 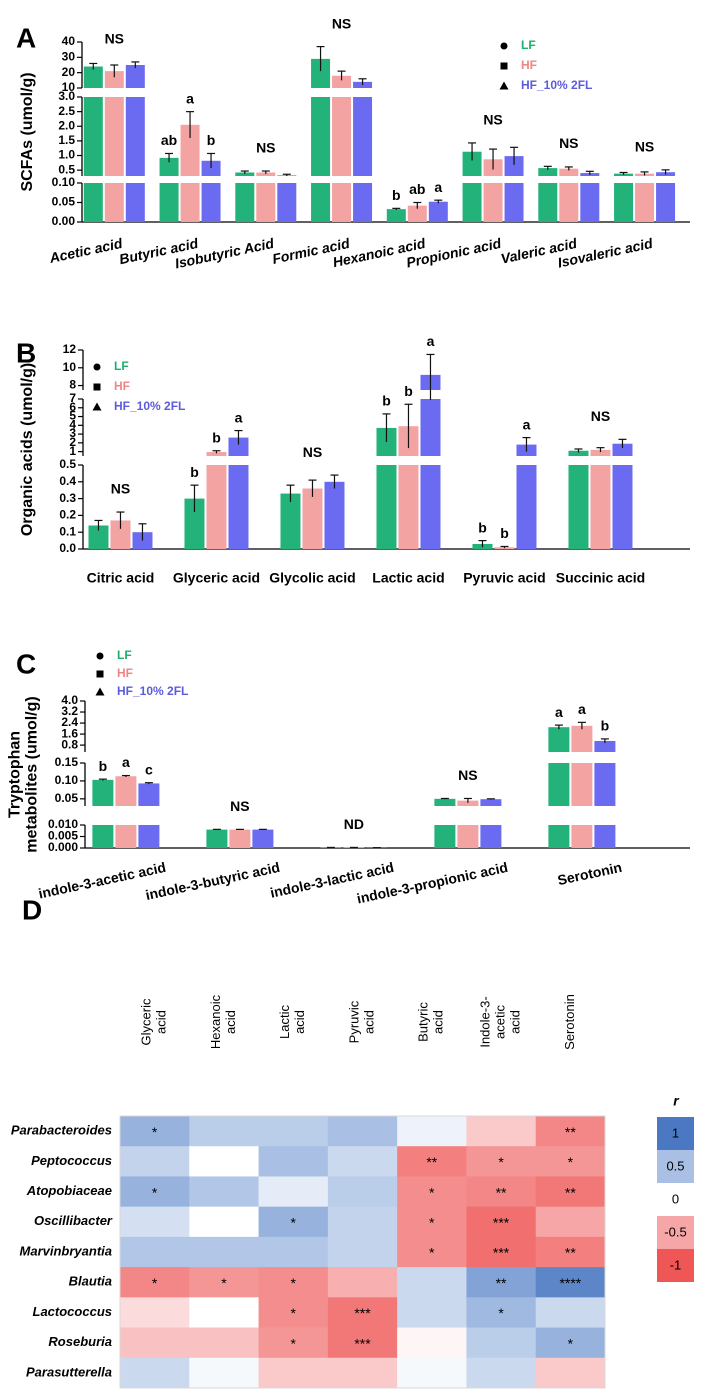 I want to click on x-tick-label: Succinic acid, so click(x=600, y=578).